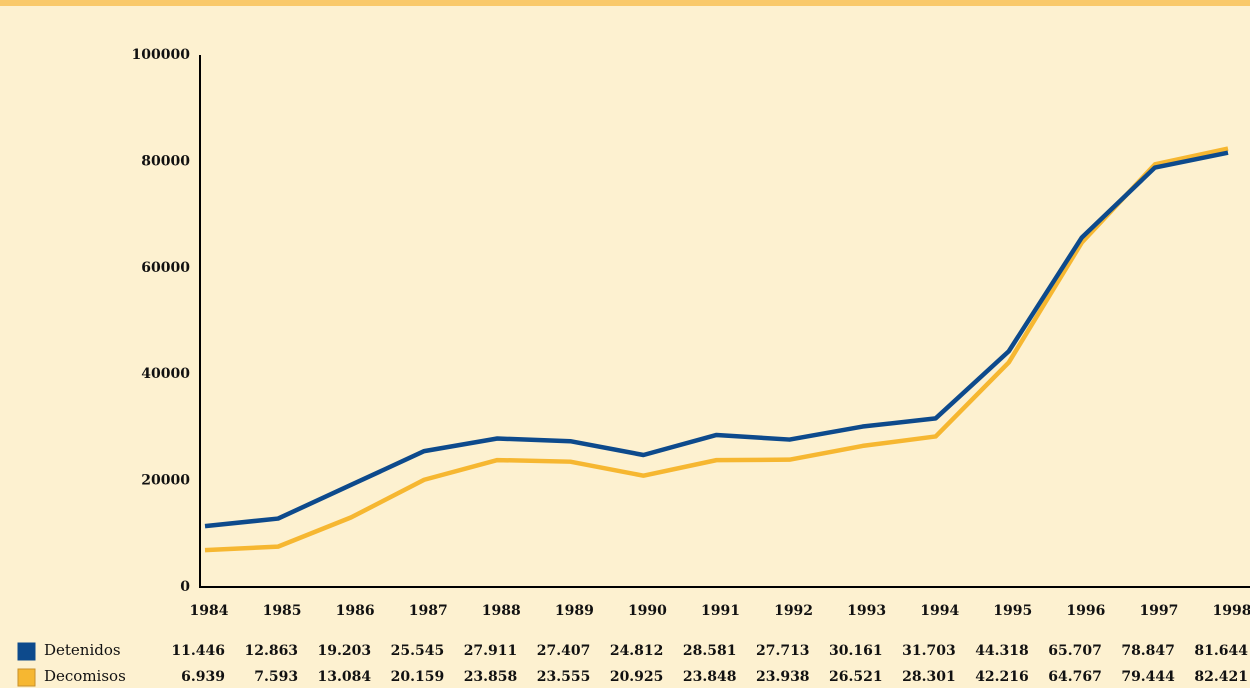 Image resolution: width=1250 pixels, height=688 pixels. I want to click on table-value: 81.644, so click(1221, 651).